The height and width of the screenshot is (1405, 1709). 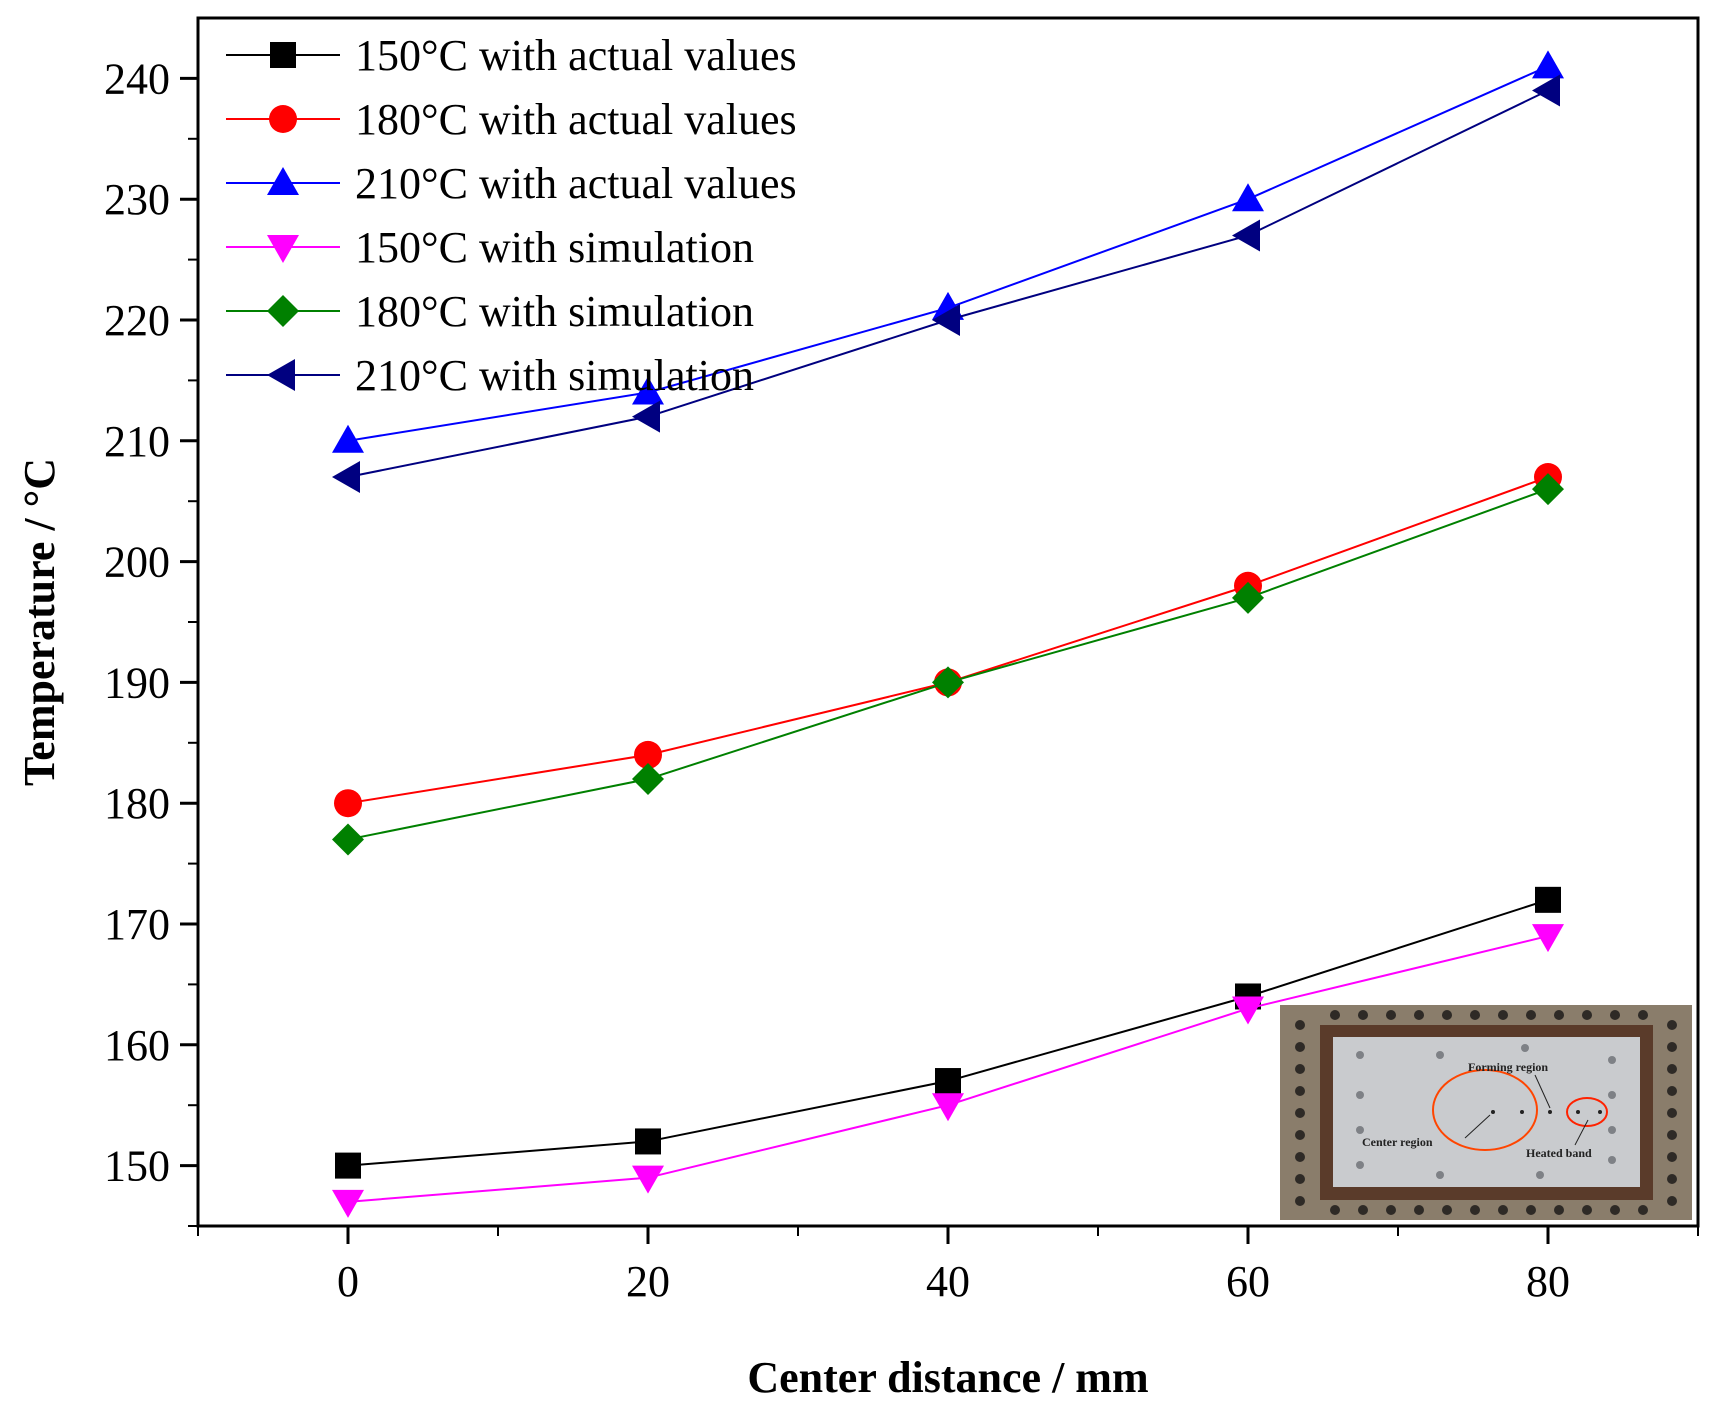 I want to click on legend-entry: 150°C with actual values, so click(x=511, y=55).